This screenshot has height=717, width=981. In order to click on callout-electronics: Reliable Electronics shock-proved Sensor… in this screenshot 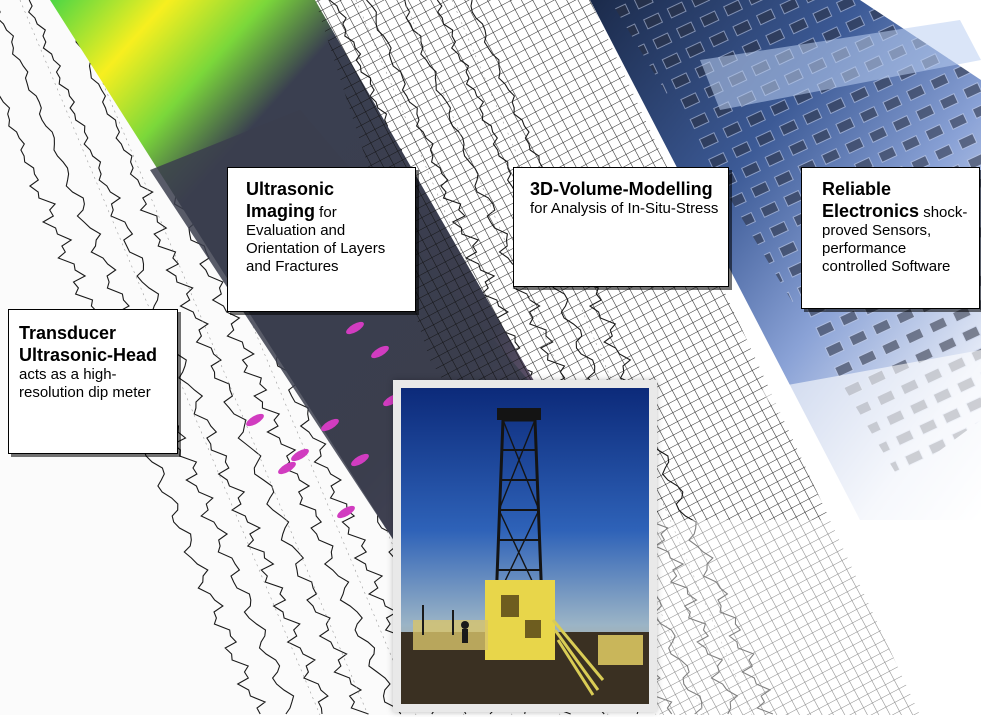, I will do `click(890, 238)`.